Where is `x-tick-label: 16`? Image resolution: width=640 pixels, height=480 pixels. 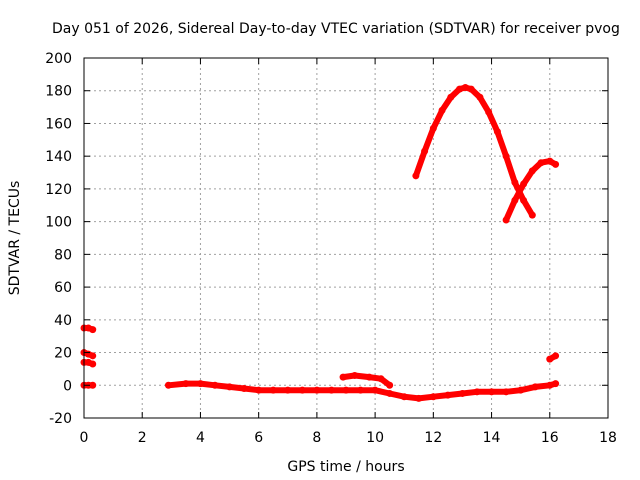
x-tick-label: 16 is located at coordinates (550, 438).